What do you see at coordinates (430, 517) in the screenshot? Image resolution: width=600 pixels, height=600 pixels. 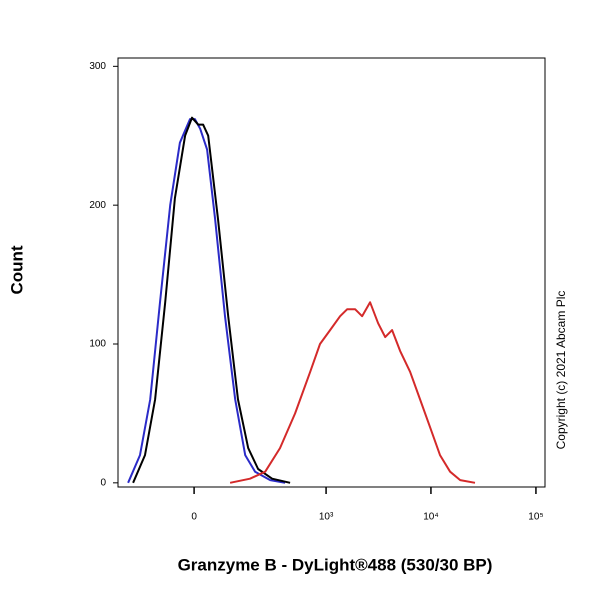 I see `x-tick-label: 10⁴` at bounding box center [430, 517].